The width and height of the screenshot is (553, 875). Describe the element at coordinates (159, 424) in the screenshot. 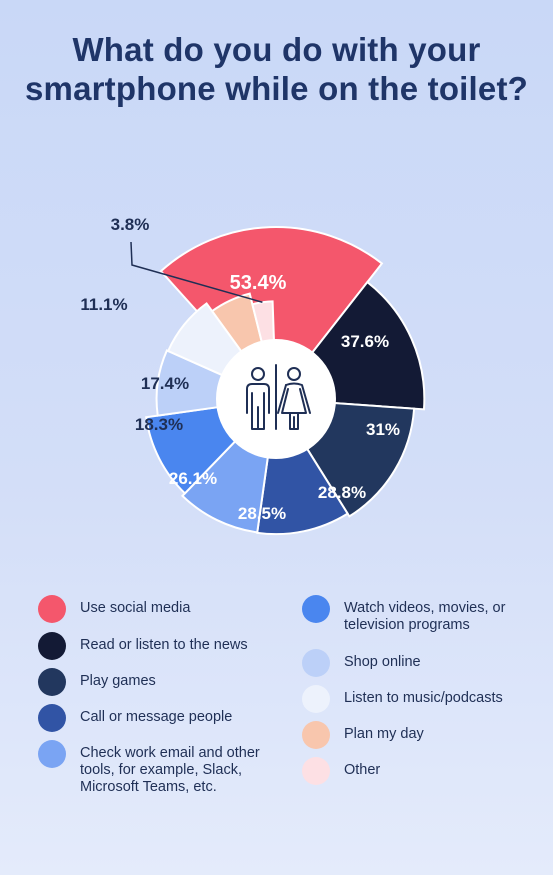

I see `data-label-7: 18.3%` at that location.